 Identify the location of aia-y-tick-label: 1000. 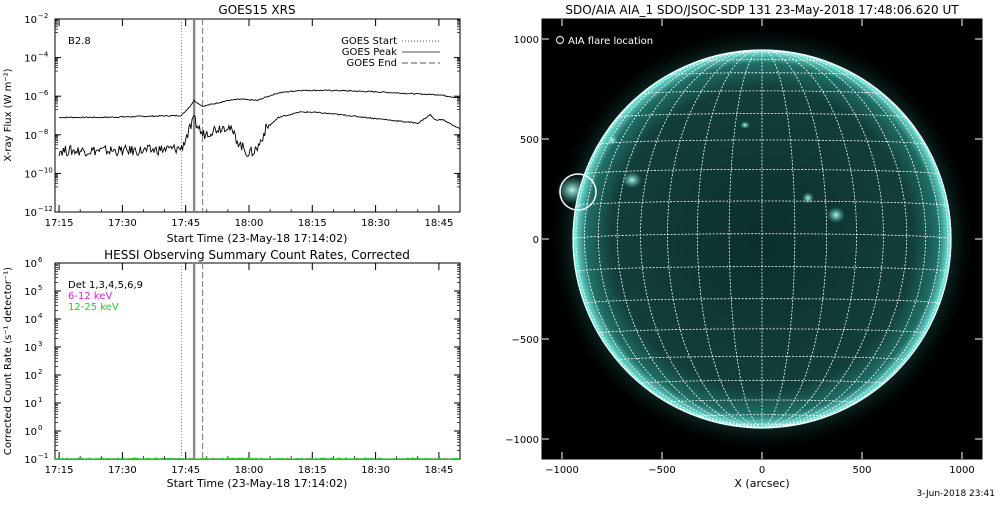
(526, 40).